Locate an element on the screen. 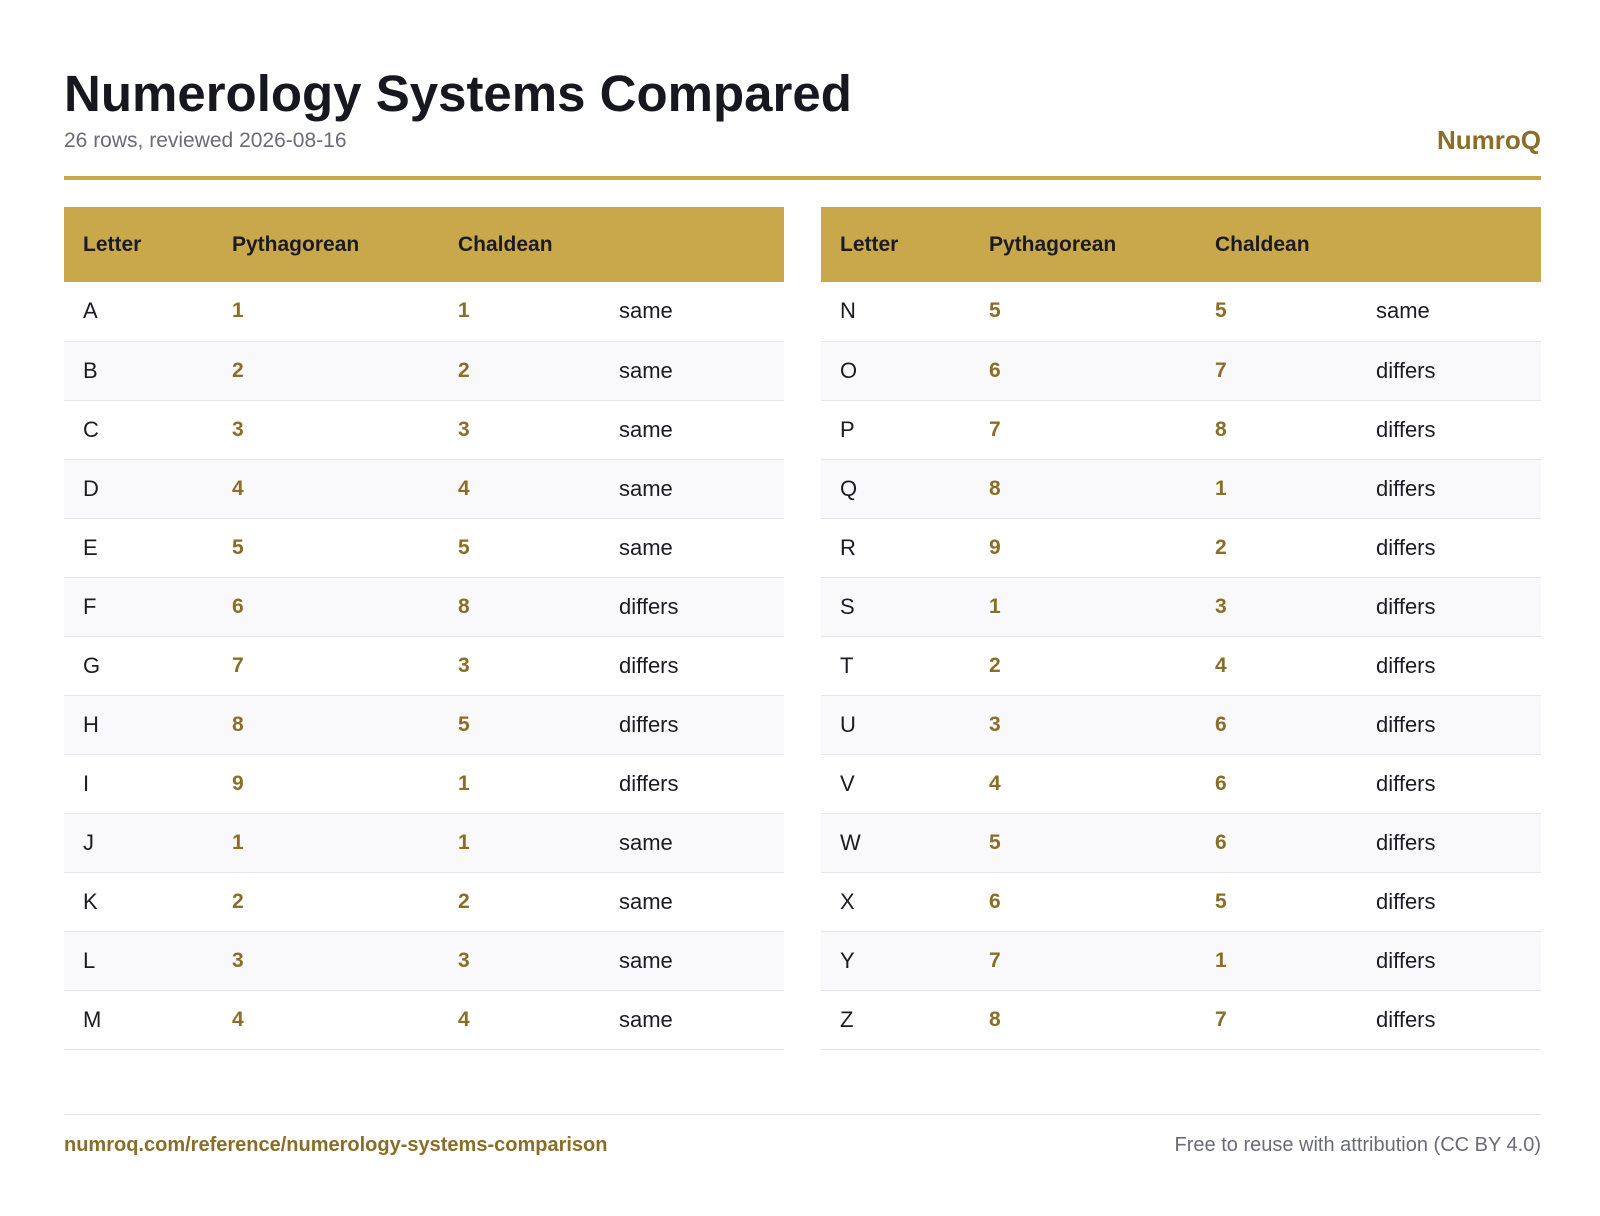 The width and height of the screenshot is (1600, 1216). table-row: Z 8 7 differs is located at coordinates (1181, 1020).